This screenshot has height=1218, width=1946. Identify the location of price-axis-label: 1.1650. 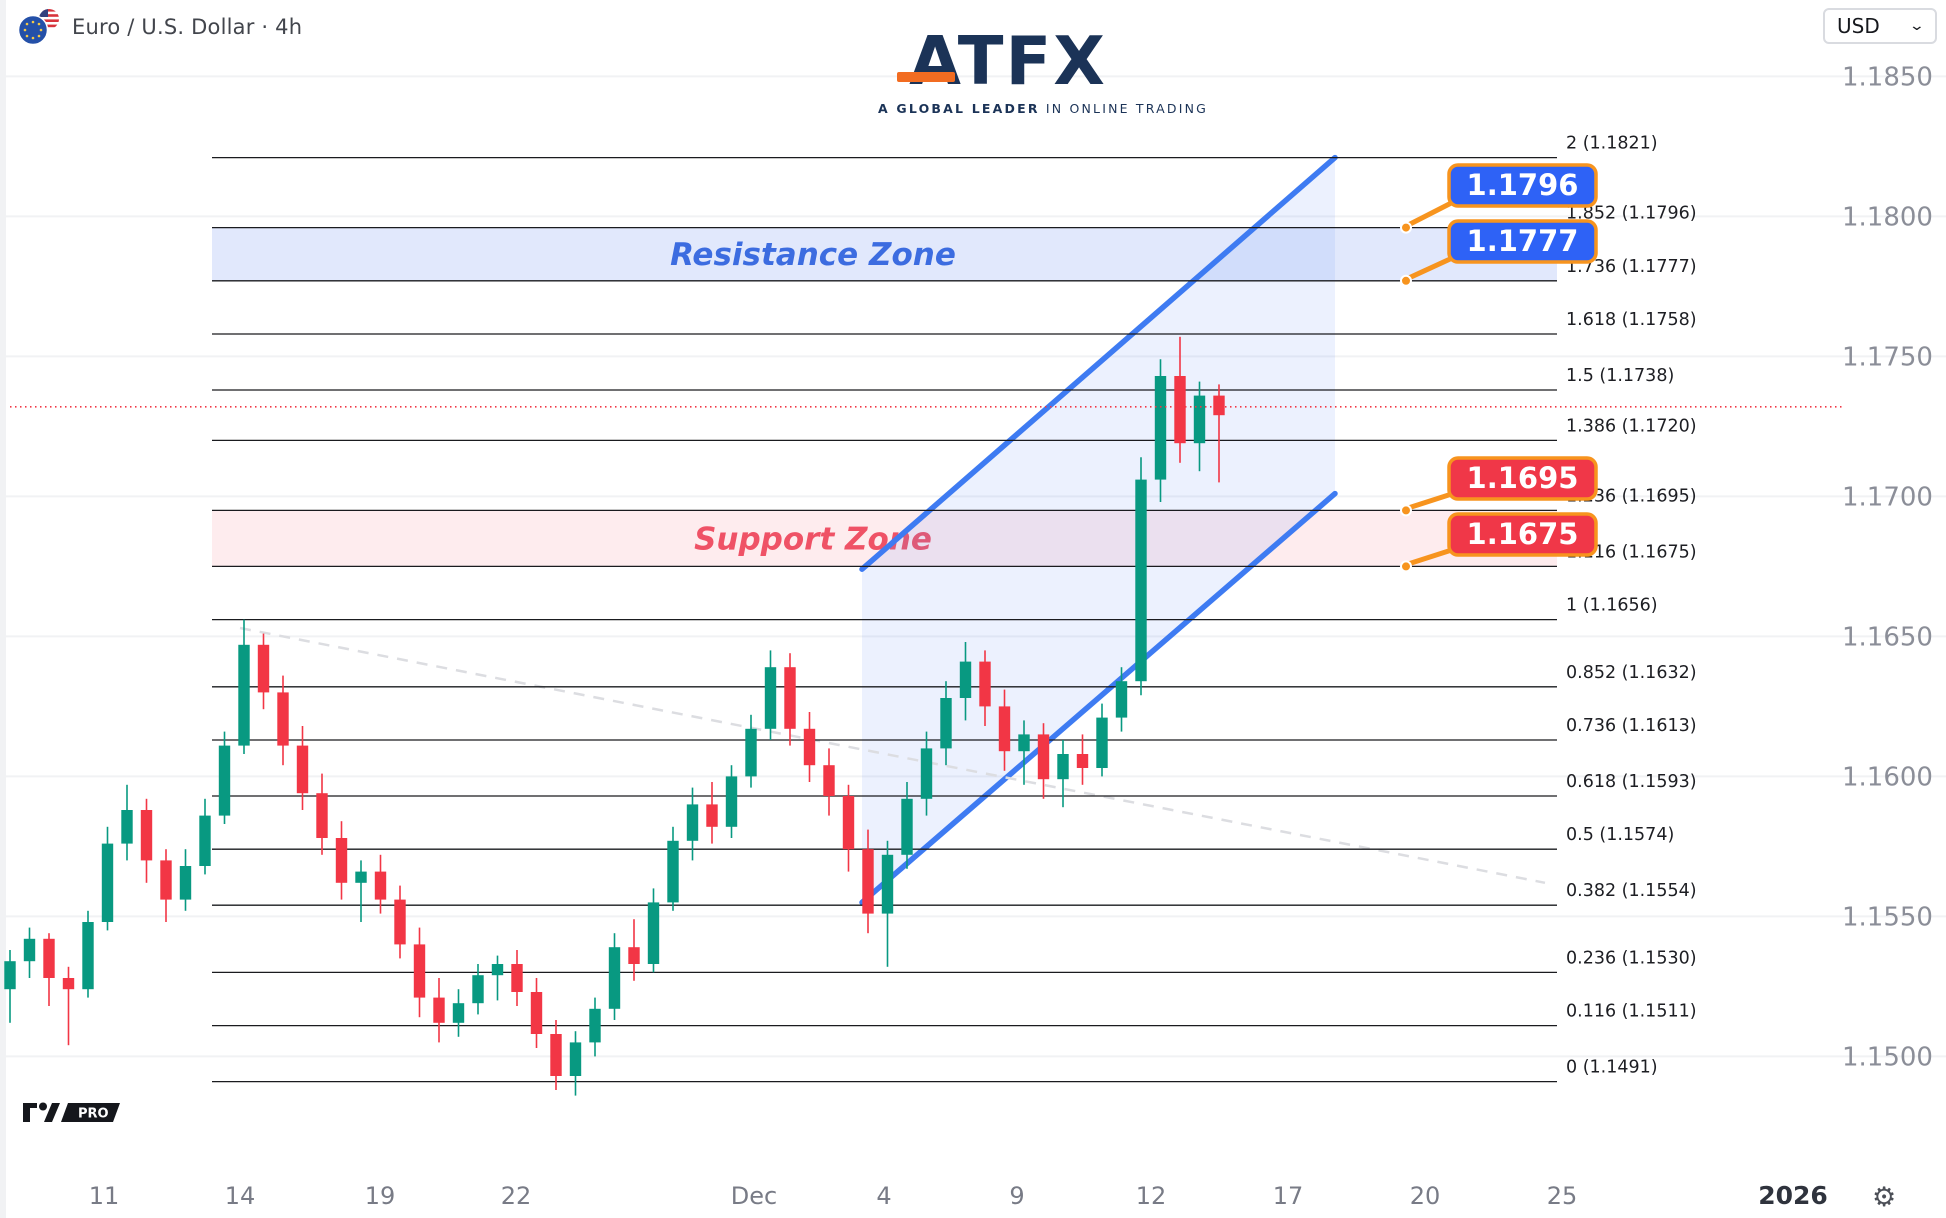
(1887, 637).